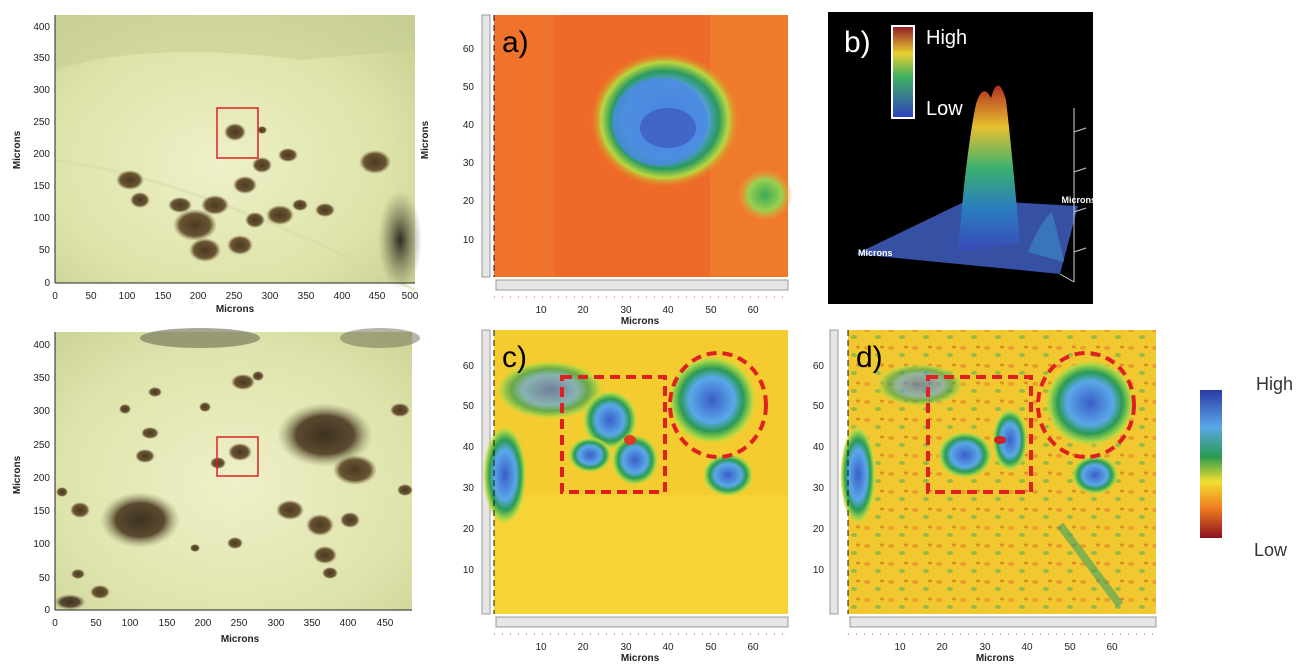 This screenshot has height=665, width=1298. Describe the element at coordinates (1078, 200) in the screenshot. I see `surface-axis-label-right: Microns` at that location.